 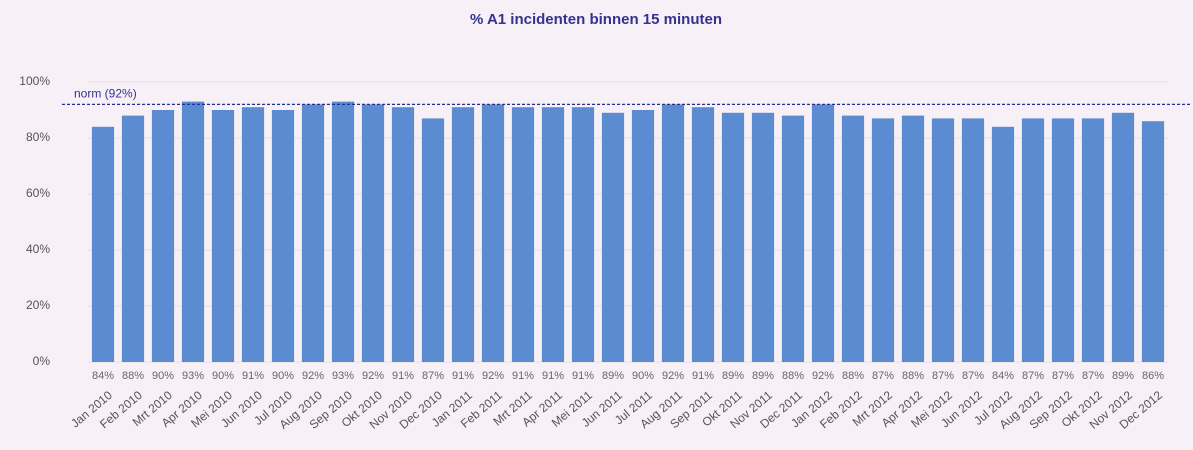 I want to click on y-tick-label: 100%, so click(x=34, y=81).